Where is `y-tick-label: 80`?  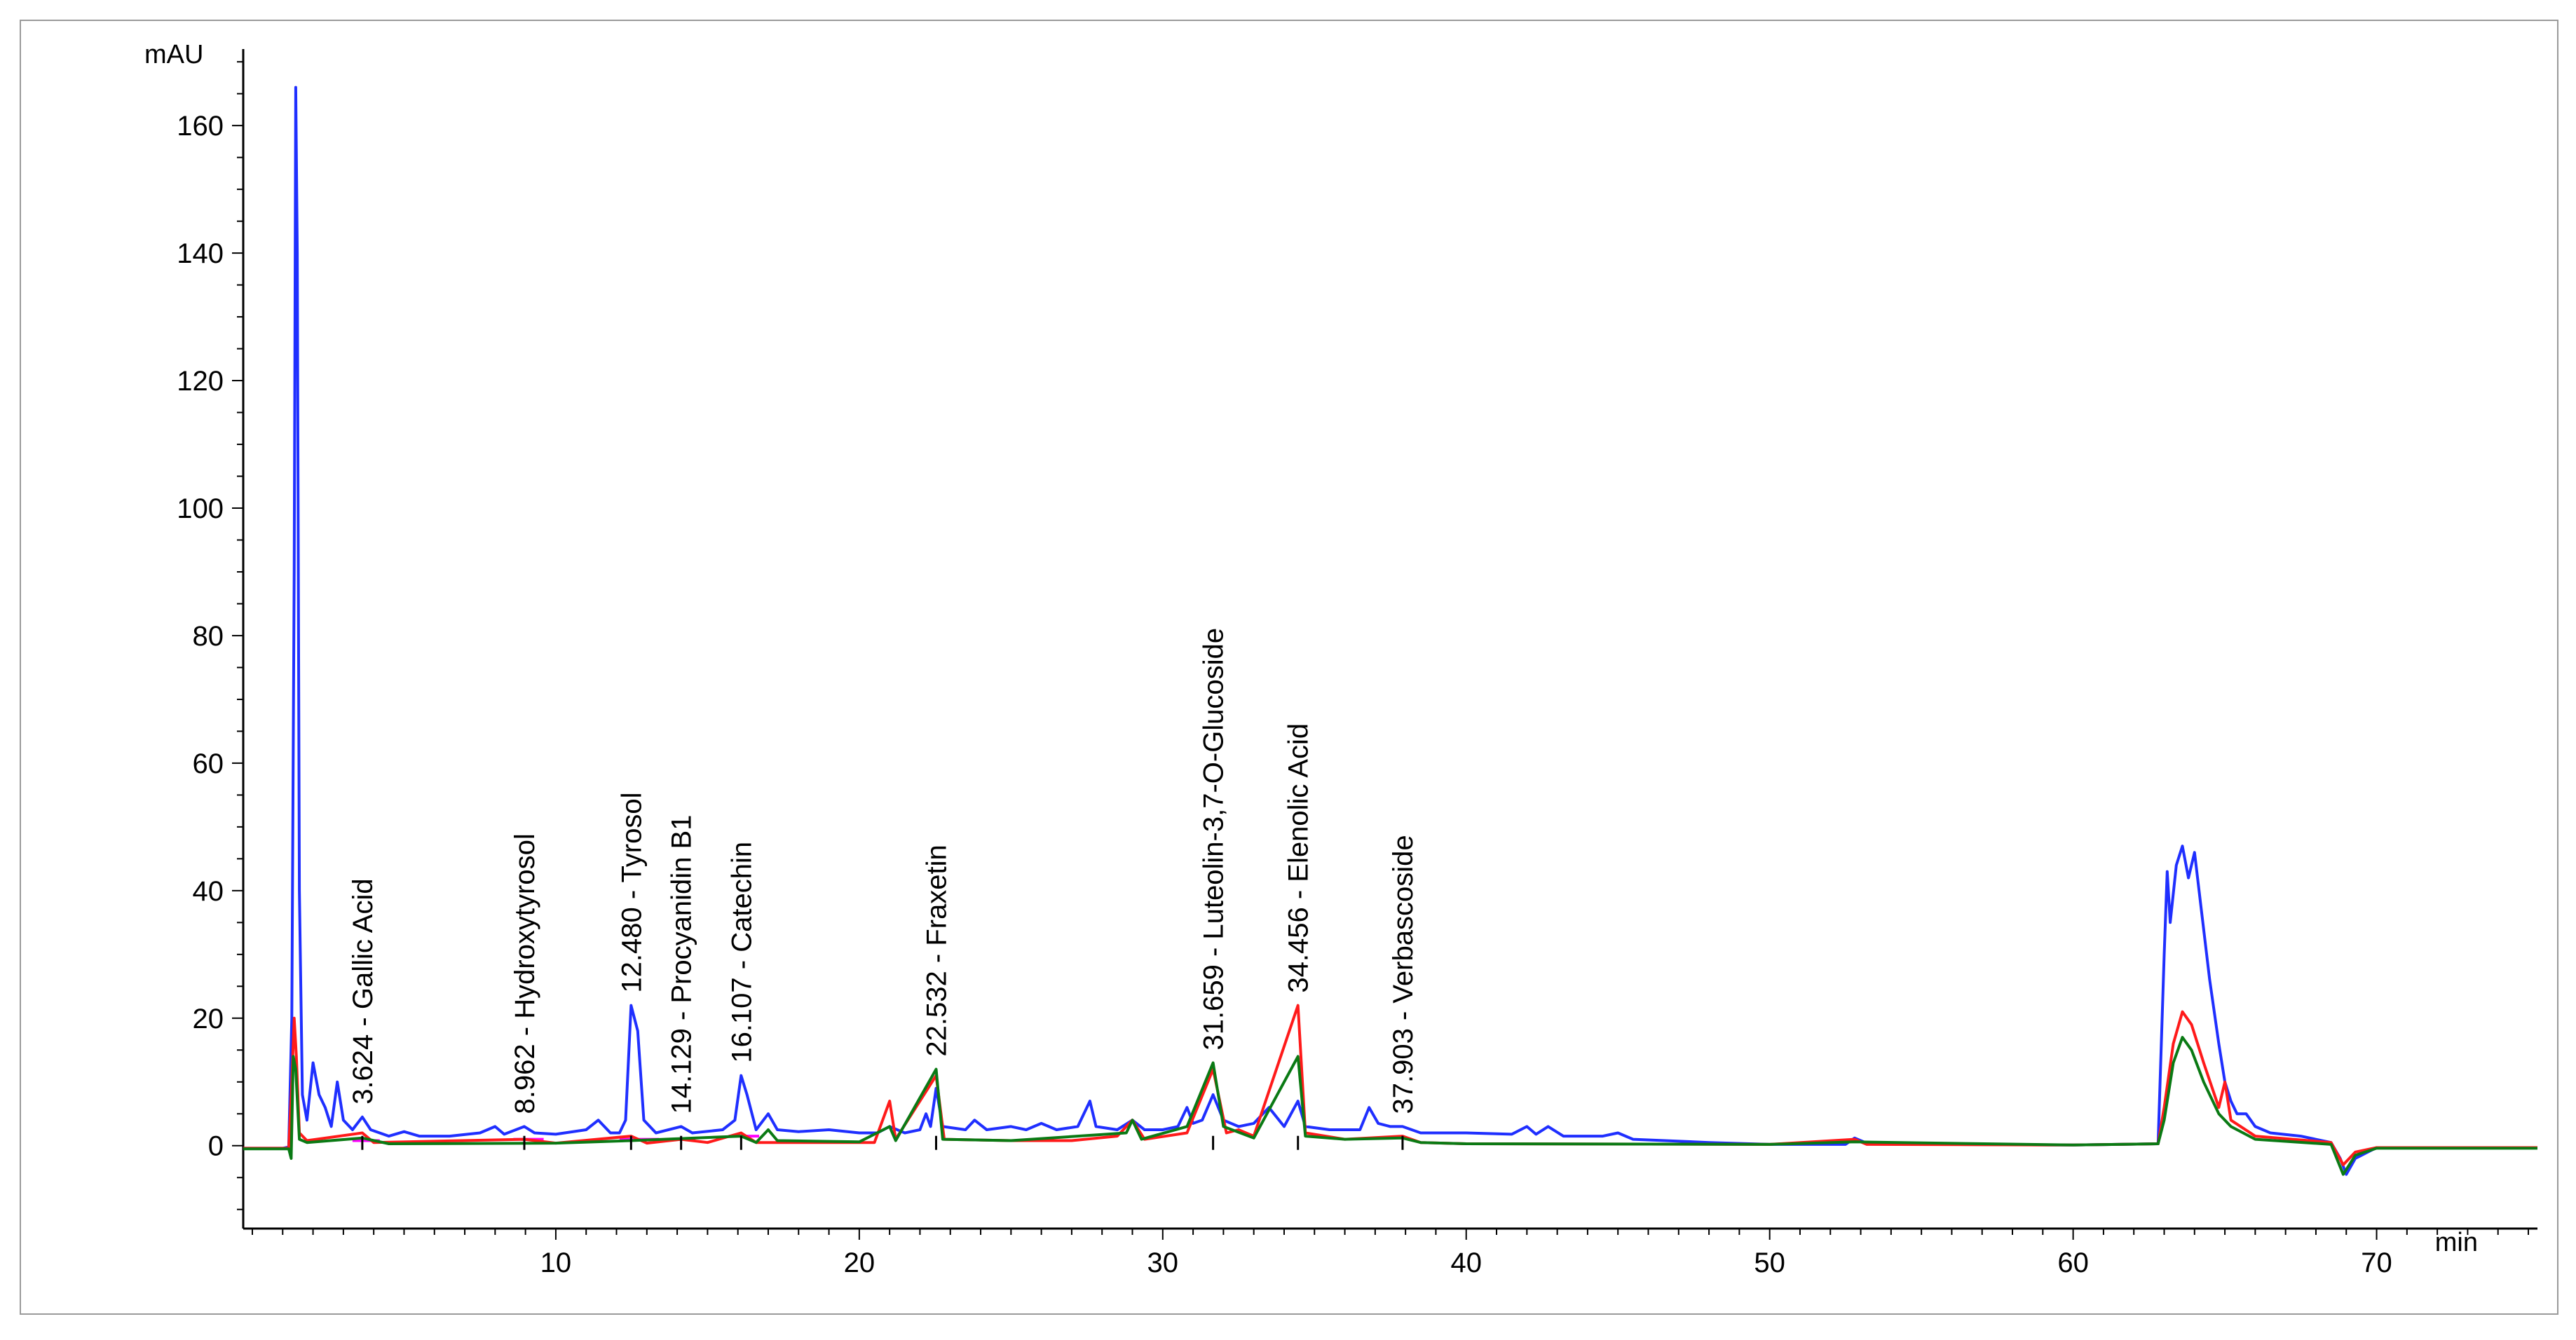 y-tick-label: 80 is located at coordinates (208, 636).